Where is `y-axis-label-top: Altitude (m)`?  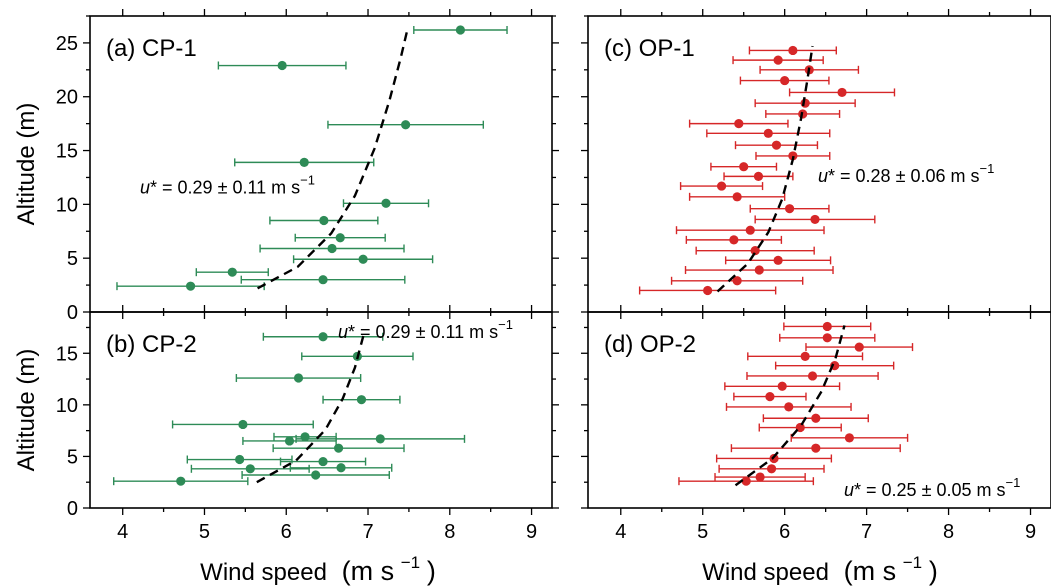 y-axis-label-top: Altitude (m) is located at coordinates (26, 164).